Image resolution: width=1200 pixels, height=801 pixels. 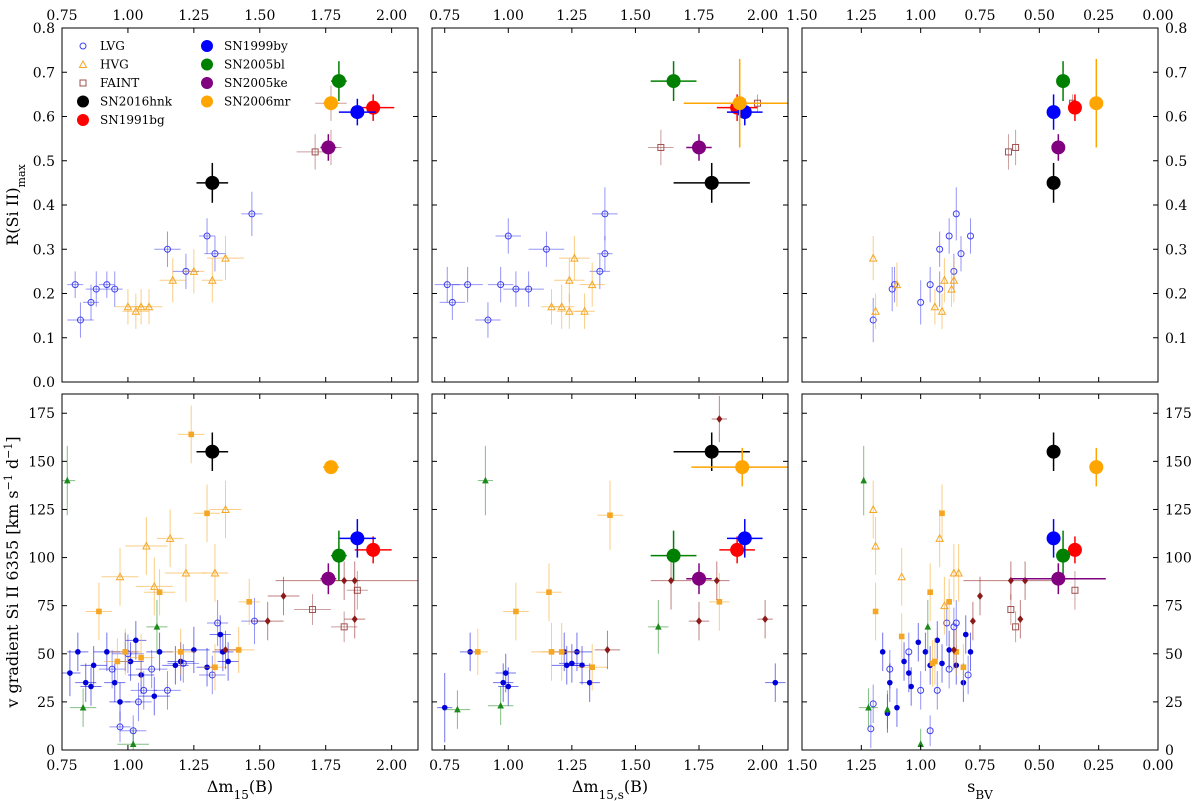 I want to click on y-tick-label: 0.0, so click(x=44, y=383).